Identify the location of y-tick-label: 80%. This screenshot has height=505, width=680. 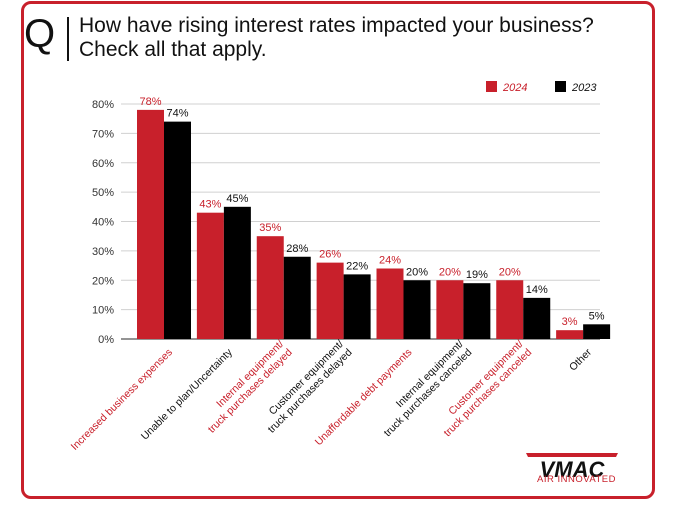
(103, 105).